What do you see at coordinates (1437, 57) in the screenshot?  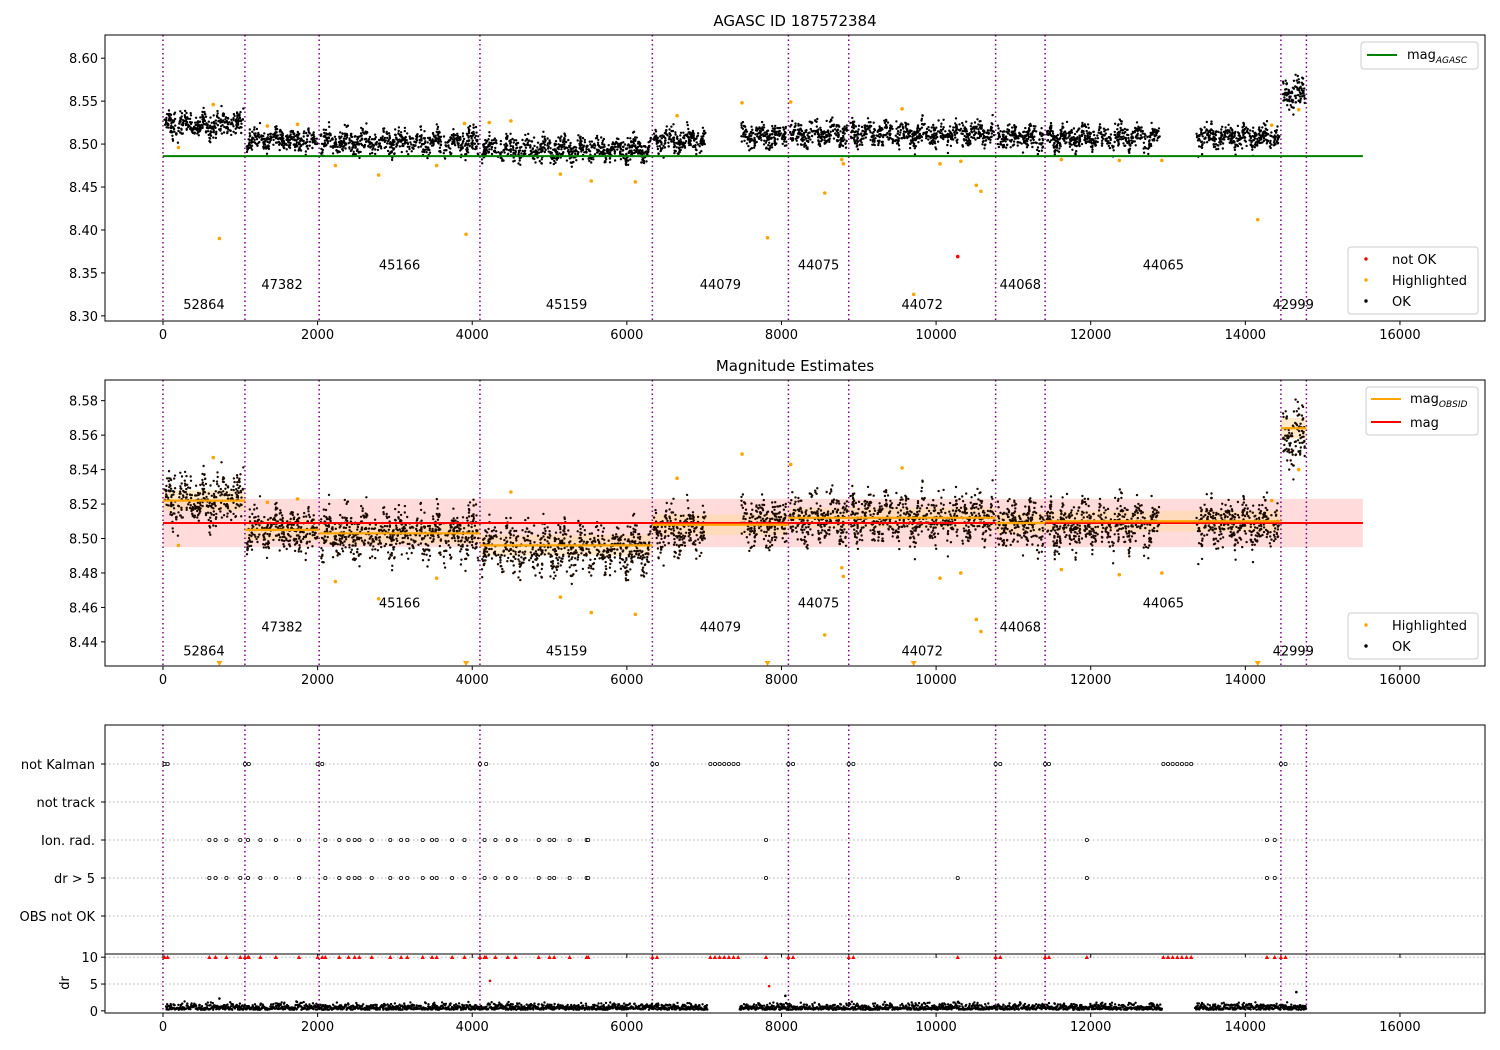 I see `legend-agasc-label: magAGASC` at bounding box center [1437, 57].